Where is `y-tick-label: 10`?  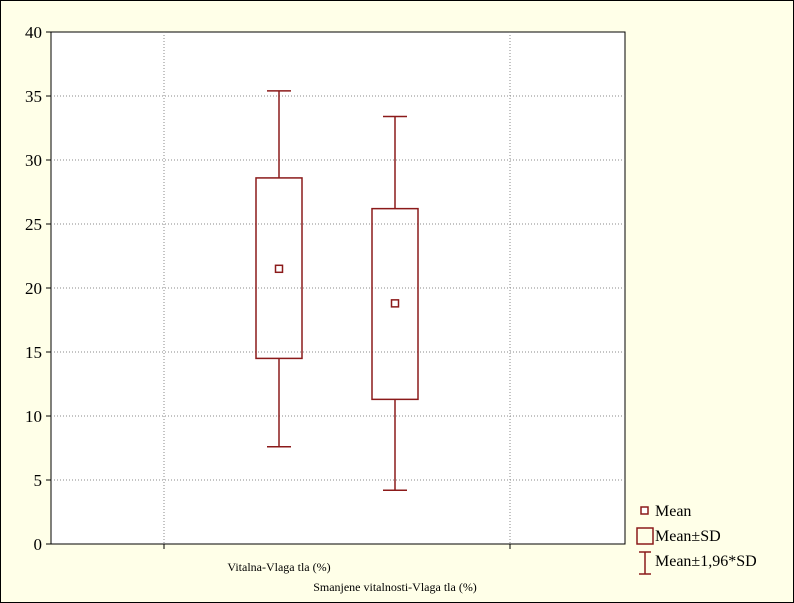 y-tick-label: 10 is located at coordinates (33, 416).